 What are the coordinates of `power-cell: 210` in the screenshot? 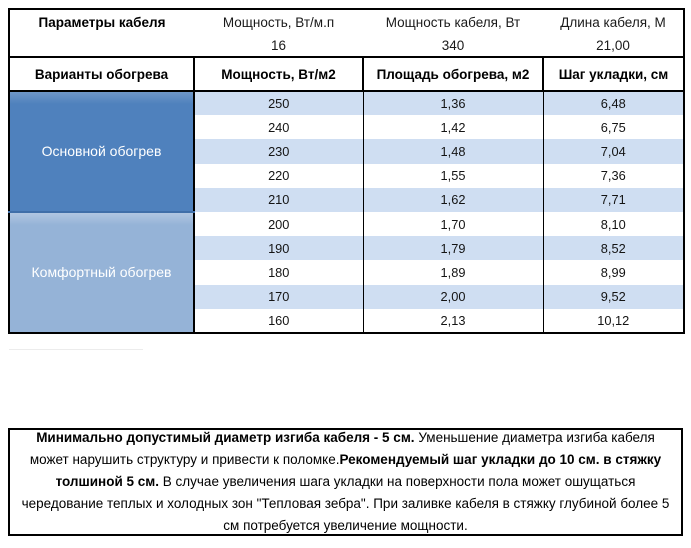 It's located at (278, 199).